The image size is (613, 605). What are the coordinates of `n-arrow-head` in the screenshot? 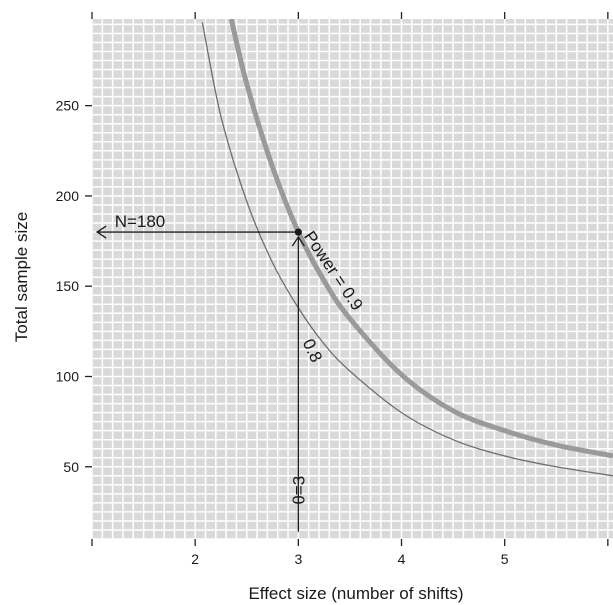 It's located at (101, 232).